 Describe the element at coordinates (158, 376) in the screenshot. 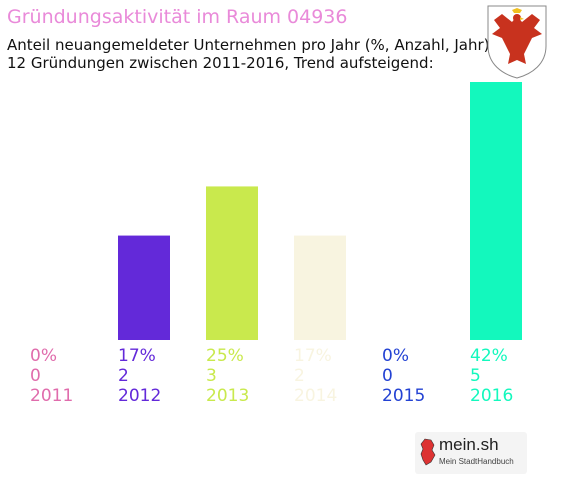

I see `bar-label-group-2012: 17% 2 2012` at that location.